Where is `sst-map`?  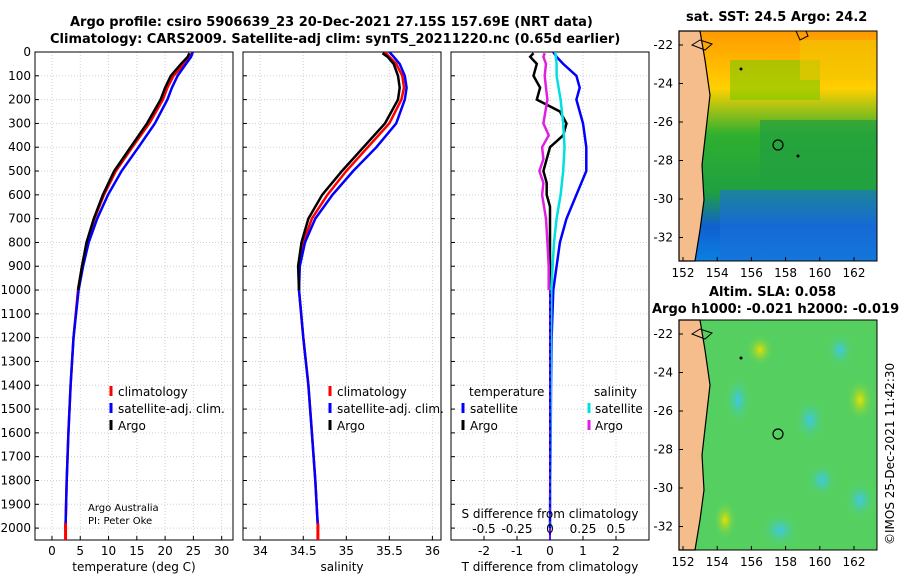
sst-map is located at coordinates (778, 146).